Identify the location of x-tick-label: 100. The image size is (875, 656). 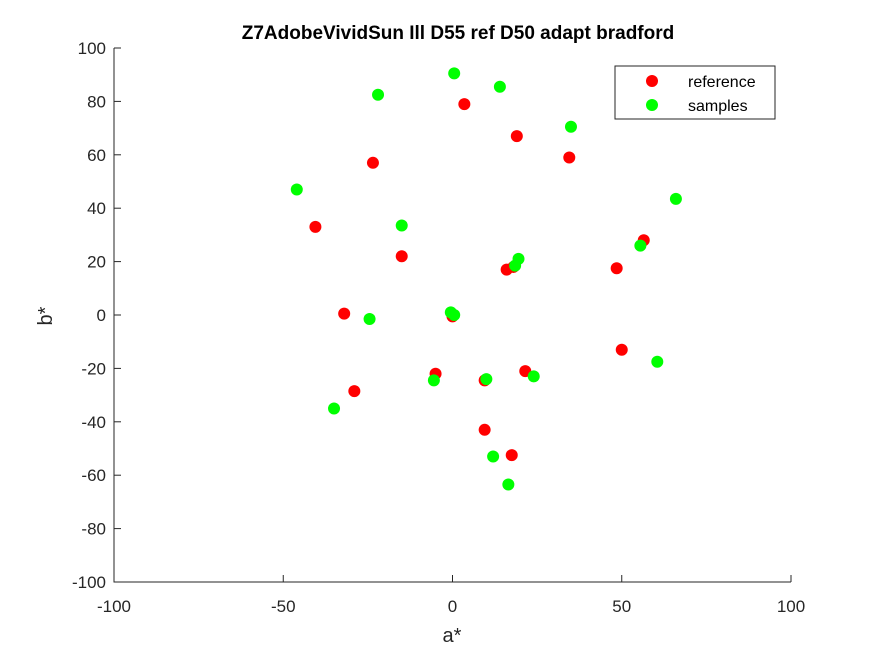
(791, 606).